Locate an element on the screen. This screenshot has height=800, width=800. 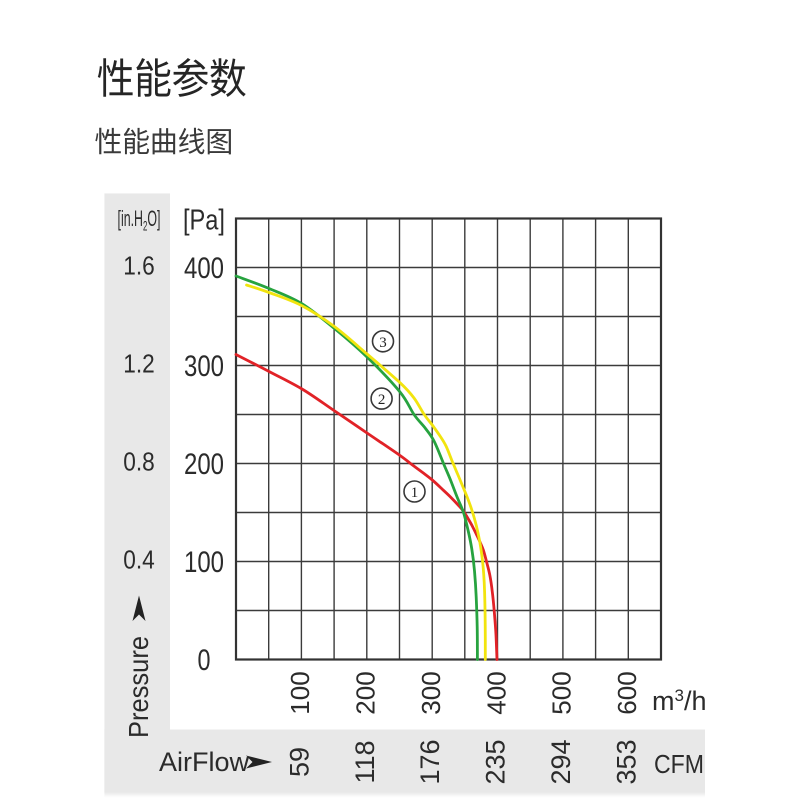
svg-text: 1 is located at coordinates (415, 493).